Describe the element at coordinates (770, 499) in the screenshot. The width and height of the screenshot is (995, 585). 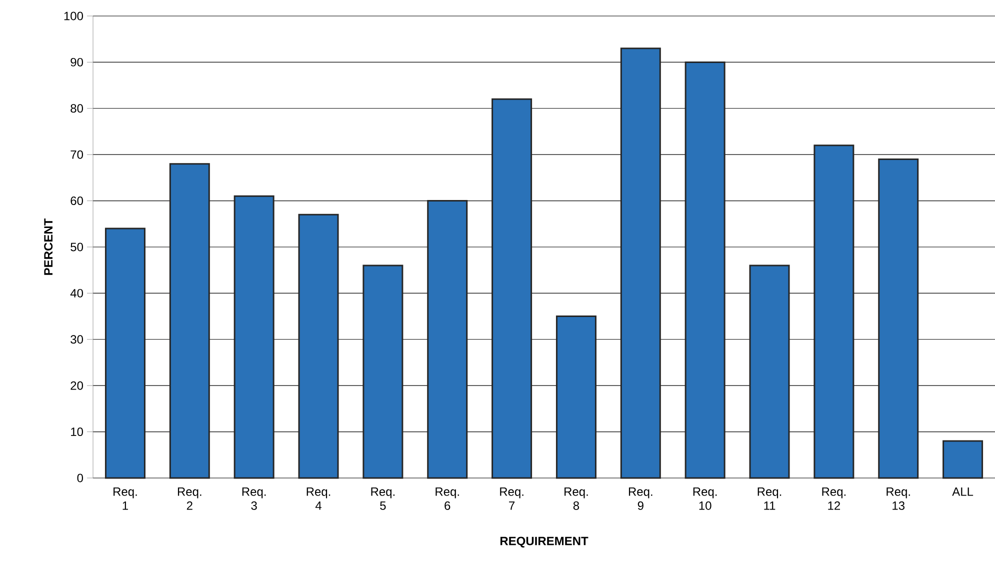
I see `x-tick-label: Req. 11` at that location.